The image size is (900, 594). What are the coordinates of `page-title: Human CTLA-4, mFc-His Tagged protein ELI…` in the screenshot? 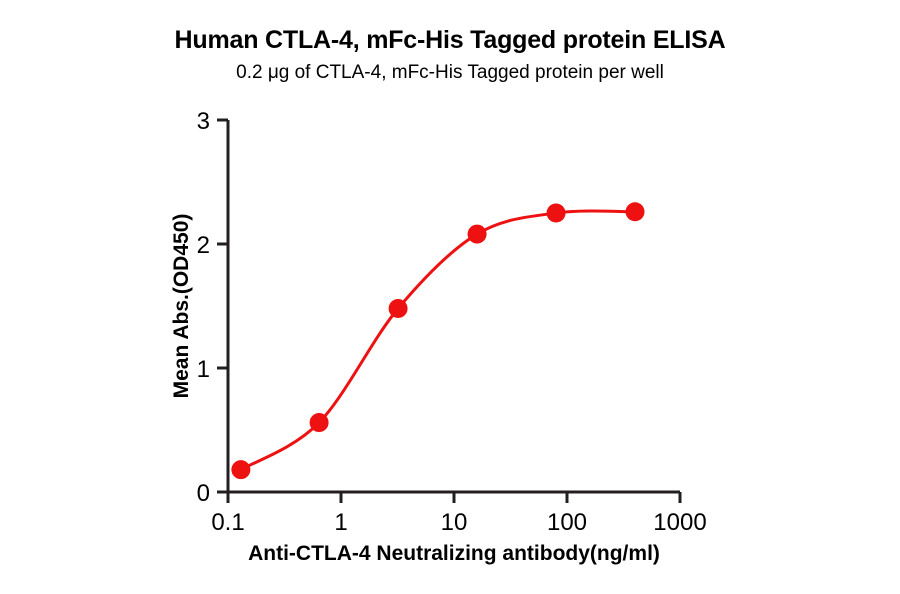 It's located at (450, 40).